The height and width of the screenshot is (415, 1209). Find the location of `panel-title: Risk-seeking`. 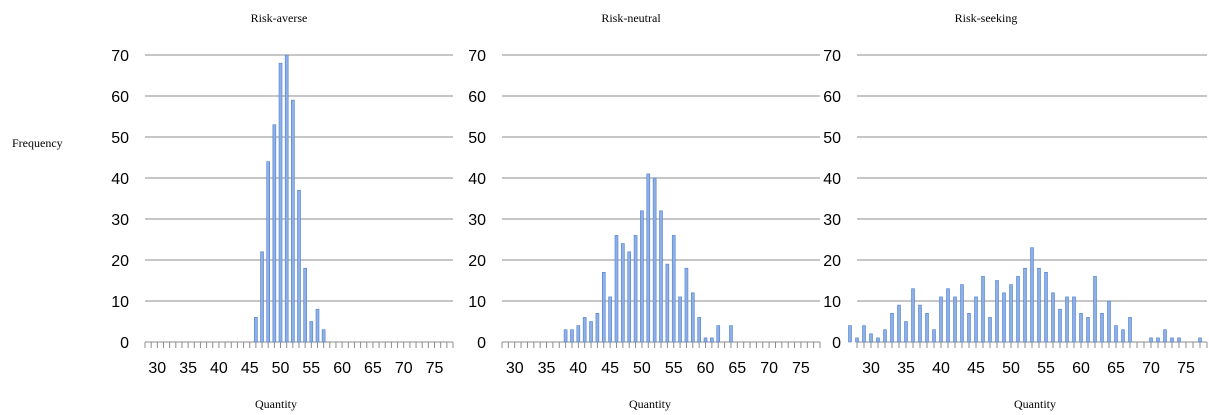

panel-title: Risk-seeking is located at coordinates (986, 18).